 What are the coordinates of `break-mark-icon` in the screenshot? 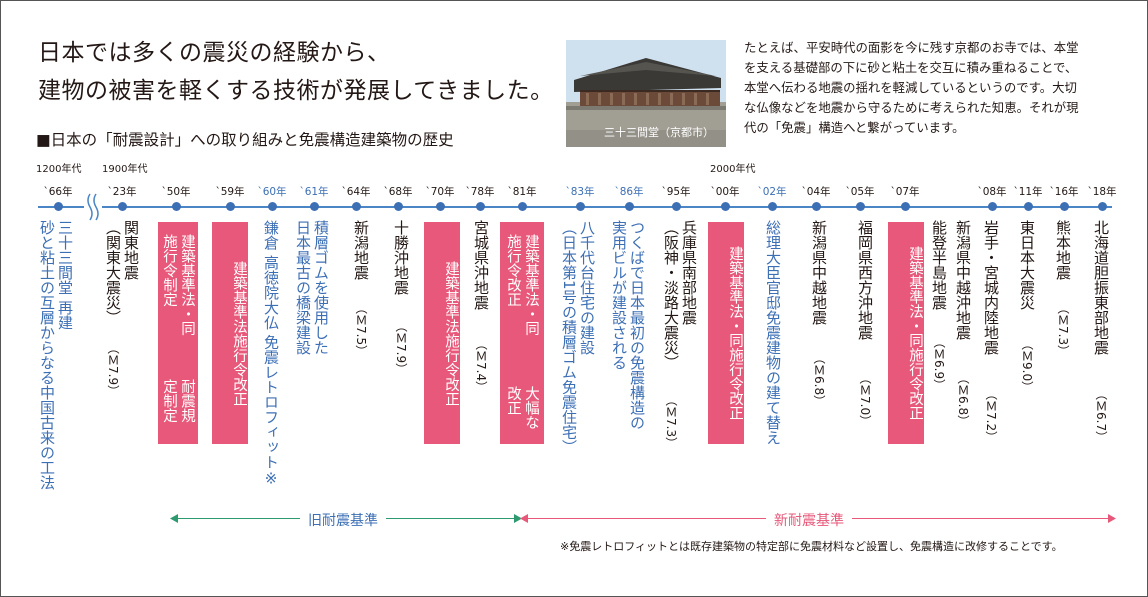 It's located at (93, 207).